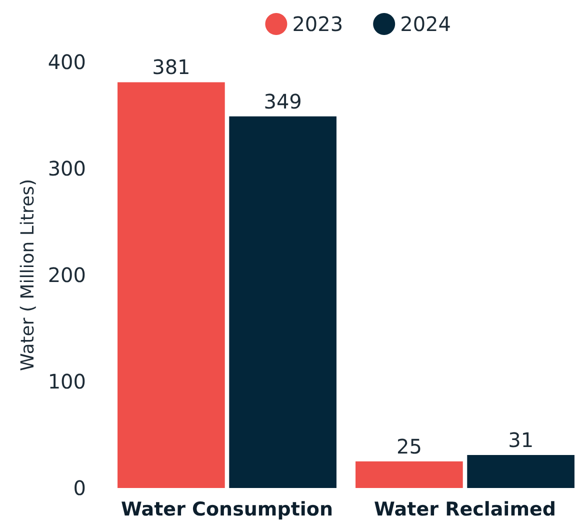 This screenshot has height=530, width=586. I want to click on y-tick-label: 200, so click(67, 275).